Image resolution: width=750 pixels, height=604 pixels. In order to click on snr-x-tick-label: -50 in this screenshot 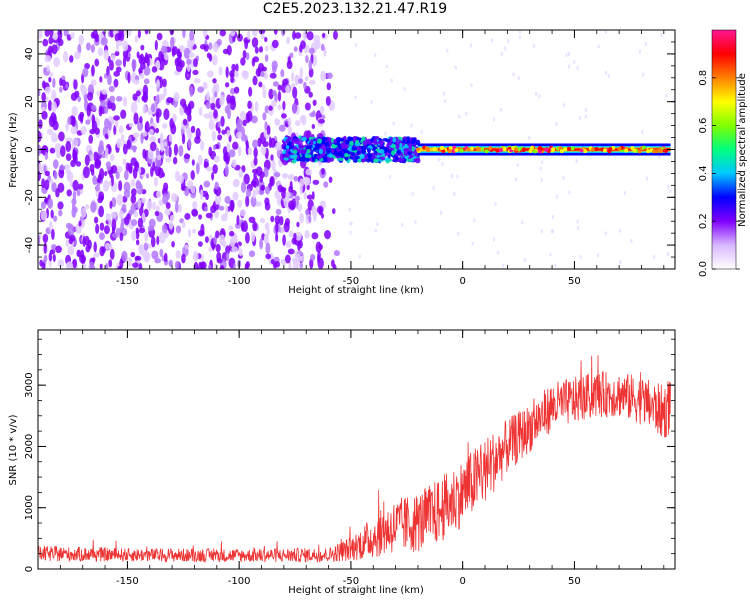, I will do `click(351, 581)`.